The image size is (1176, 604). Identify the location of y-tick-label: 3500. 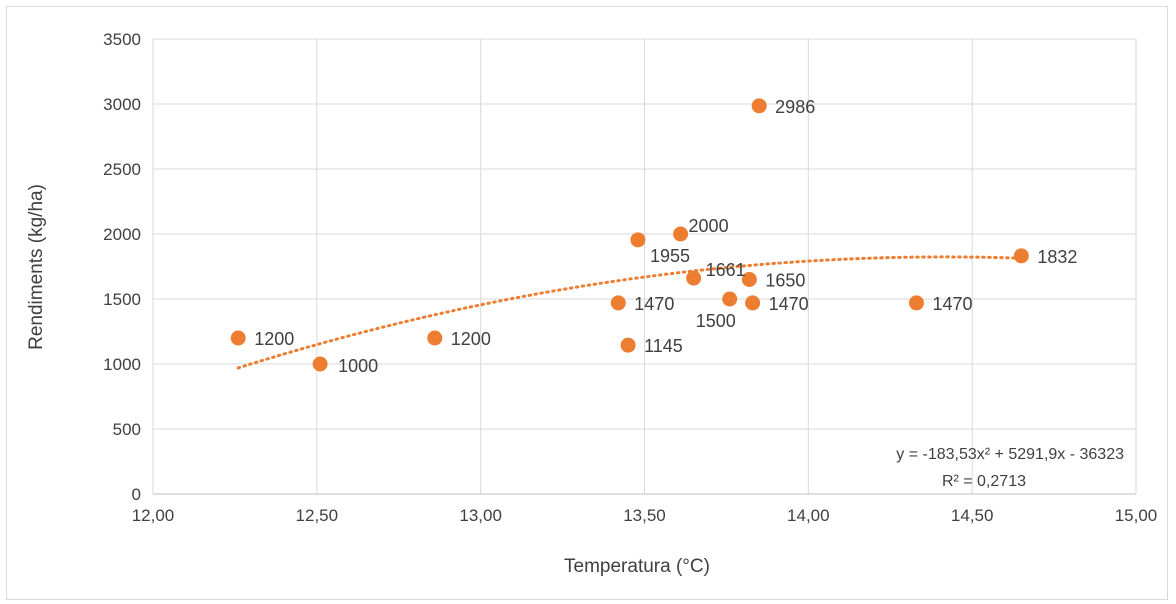
(122, 39).